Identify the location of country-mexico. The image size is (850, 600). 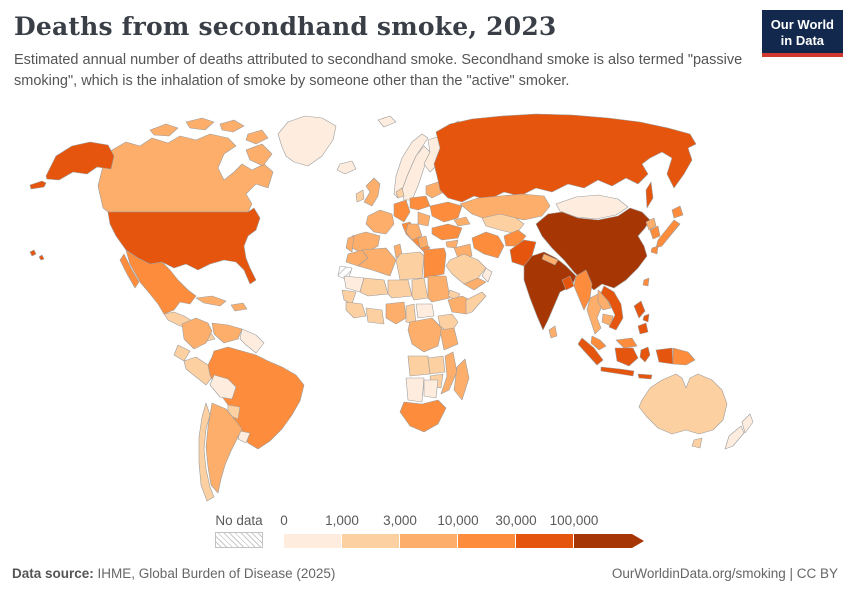
(161, 282).